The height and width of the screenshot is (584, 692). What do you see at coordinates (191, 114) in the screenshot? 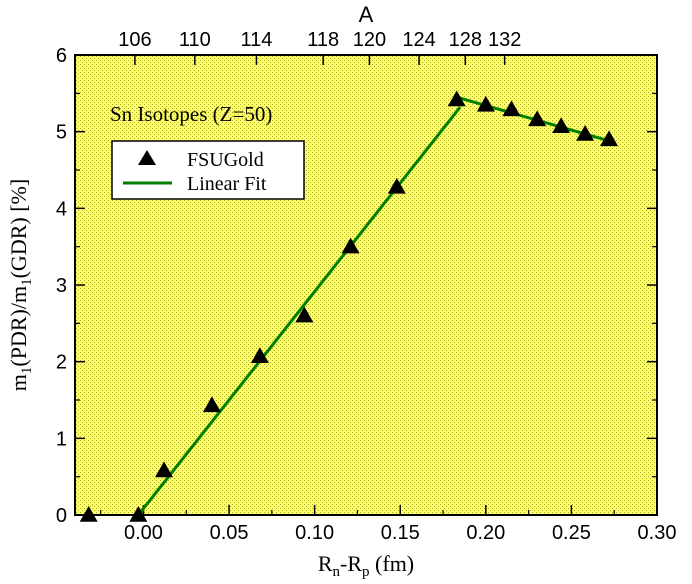
I see `chart-annotation: Sn Isotopes (Z=50)` at bounding box center [191, 114].